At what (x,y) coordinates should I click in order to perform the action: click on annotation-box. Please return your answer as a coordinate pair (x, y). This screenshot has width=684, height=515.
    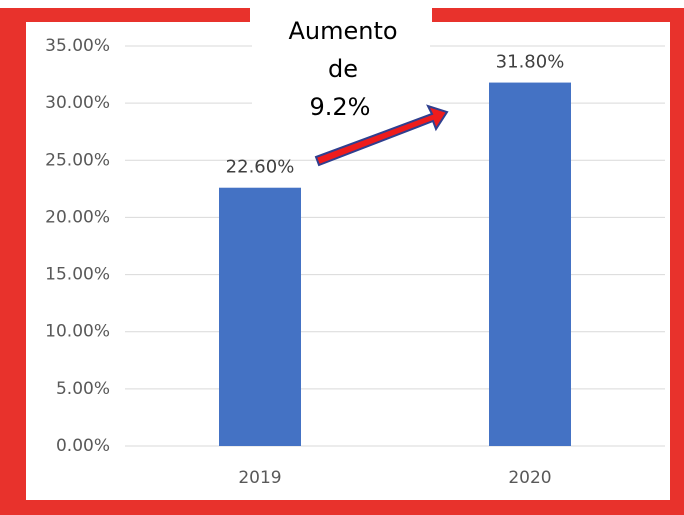
    Looking at the image, I should click on (341, 68).